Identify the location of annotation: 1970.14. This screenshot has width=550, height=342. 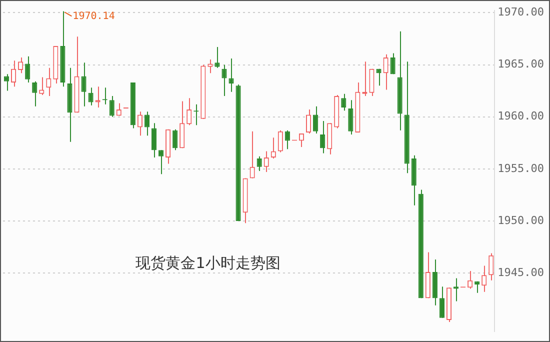
(93, 16).